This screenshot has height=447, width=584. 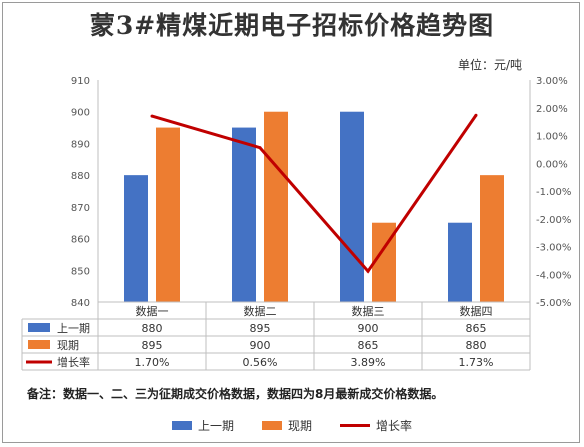 What do you see at coordinates (489, 65) in the screenshot?
I see `unit-label: 单位：元/吨` at bounding box center [489, 65].